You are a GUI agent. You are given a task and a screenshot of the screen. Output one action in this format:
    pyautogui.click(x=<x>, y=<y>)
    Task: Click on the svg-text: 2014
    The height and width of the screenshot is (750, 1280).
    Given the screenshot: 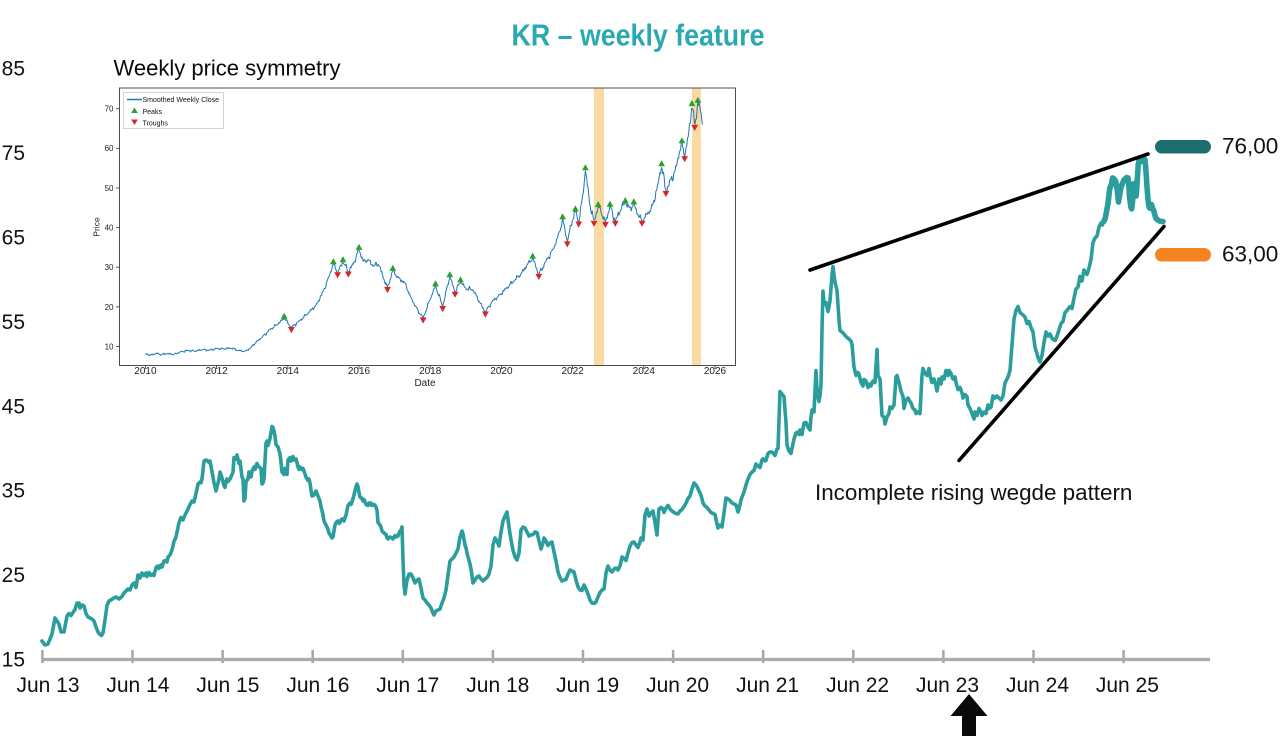 What is the action you would take?
    pyautogui.click(x=288, y=371)
    